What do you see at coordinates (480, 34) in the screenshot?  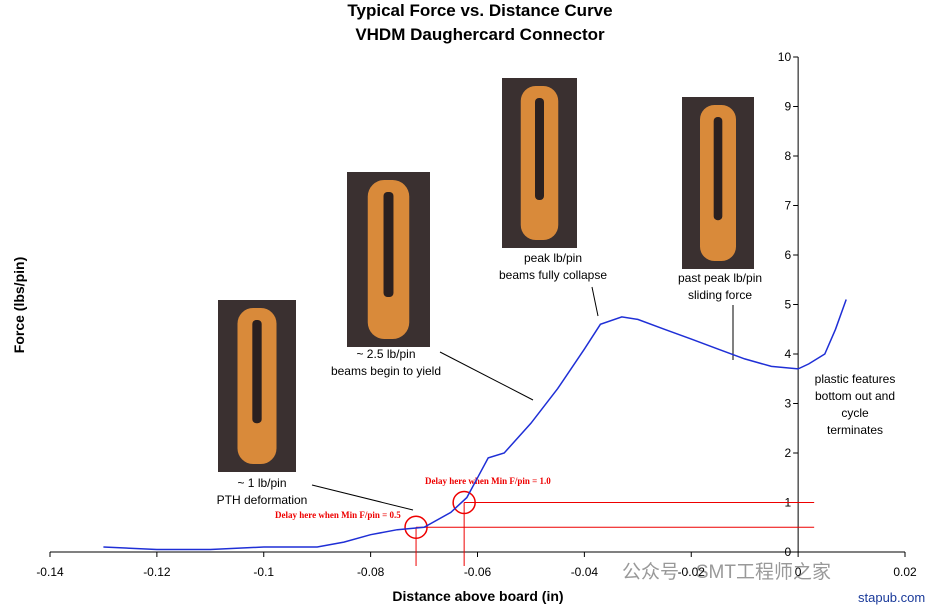 I see `chart-subtitle: VHDM Daughercard Connector` at bounding box center [480, 34].